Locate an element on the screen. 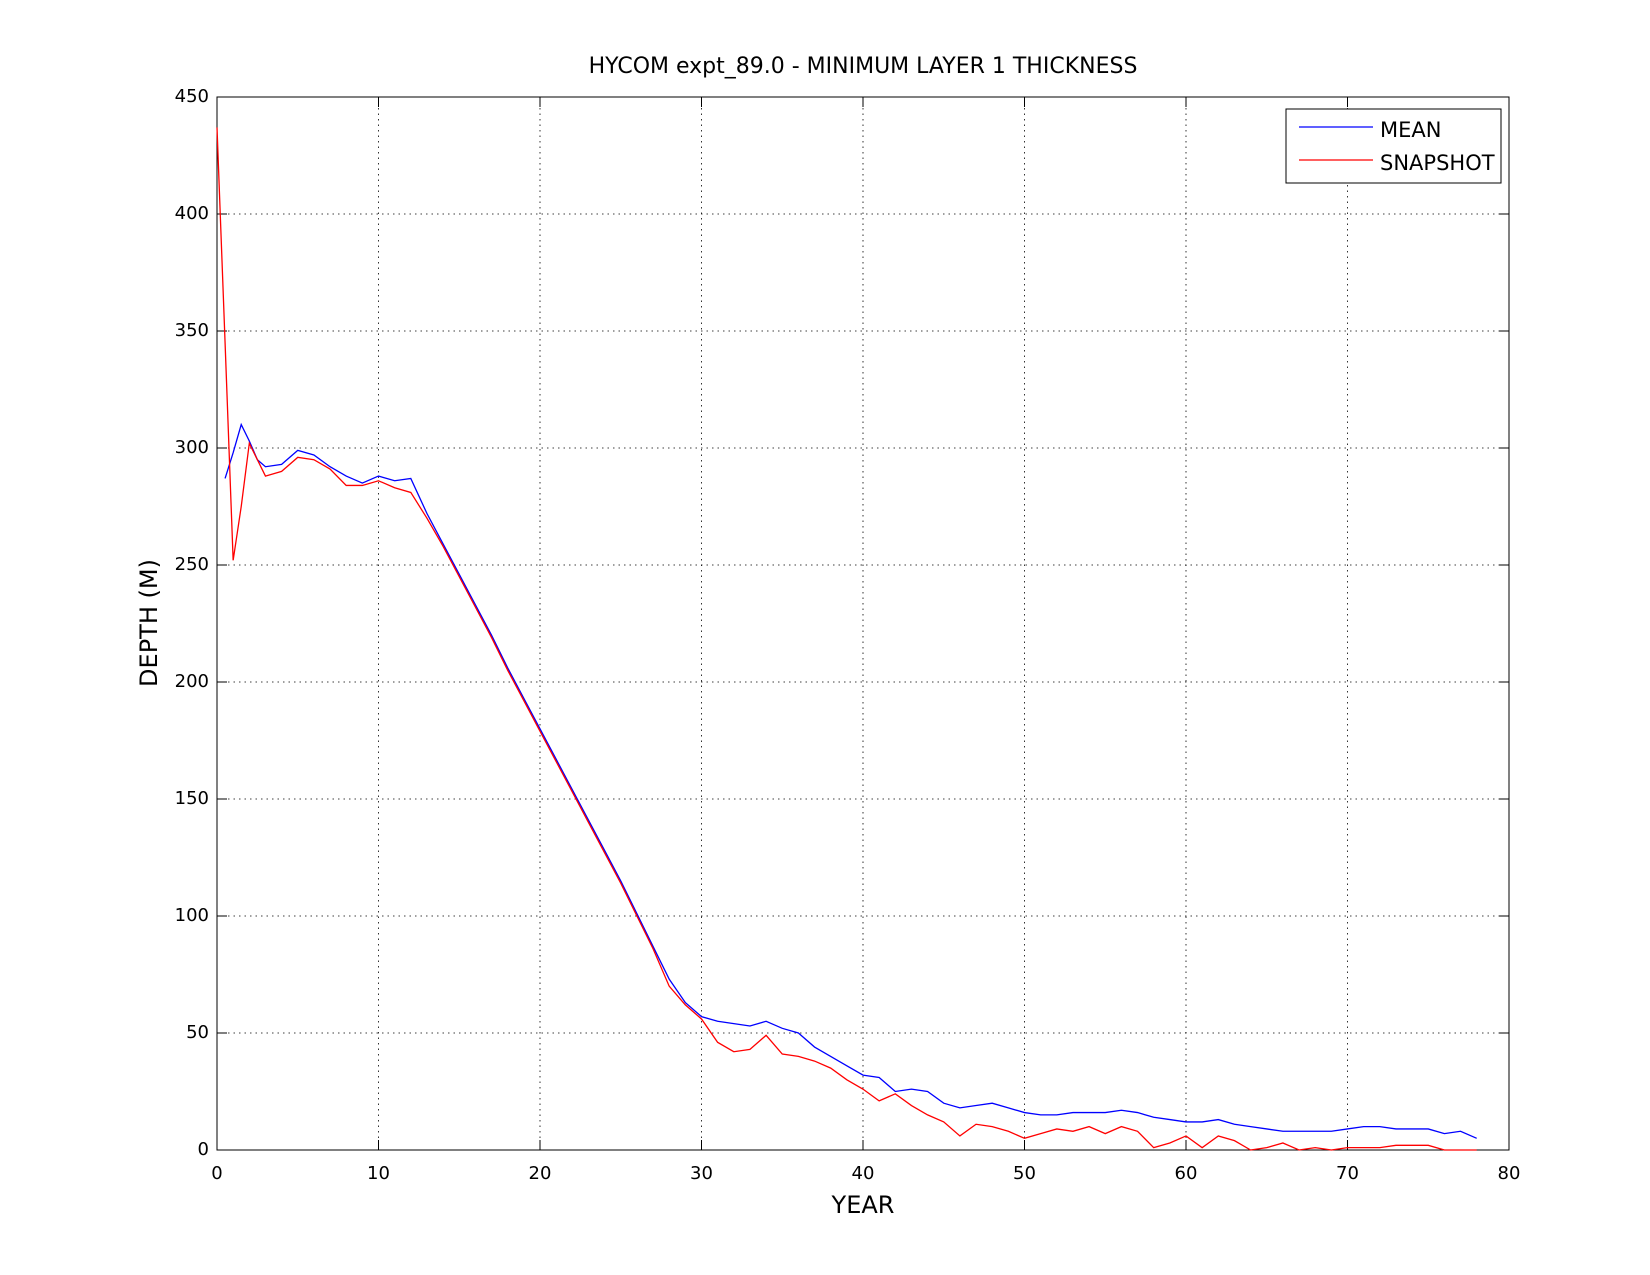 The image size is (1650, 1275). x-tick-label: 20 is located at coordinates (540, 1173).